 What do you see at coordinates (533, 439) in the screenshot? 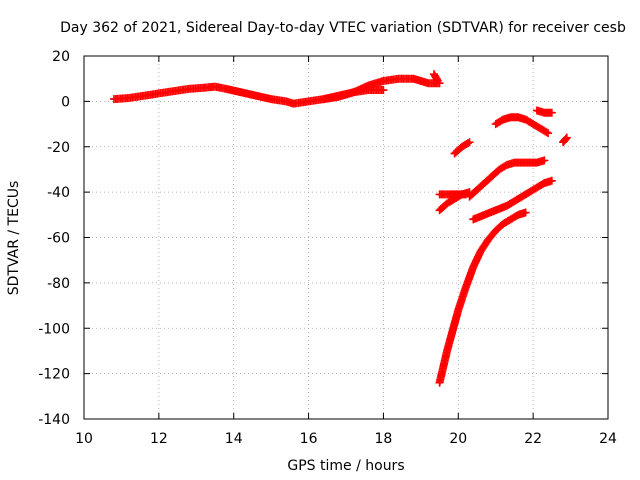
I see `x-tick-label: 22` at bounding box center [533, 439].